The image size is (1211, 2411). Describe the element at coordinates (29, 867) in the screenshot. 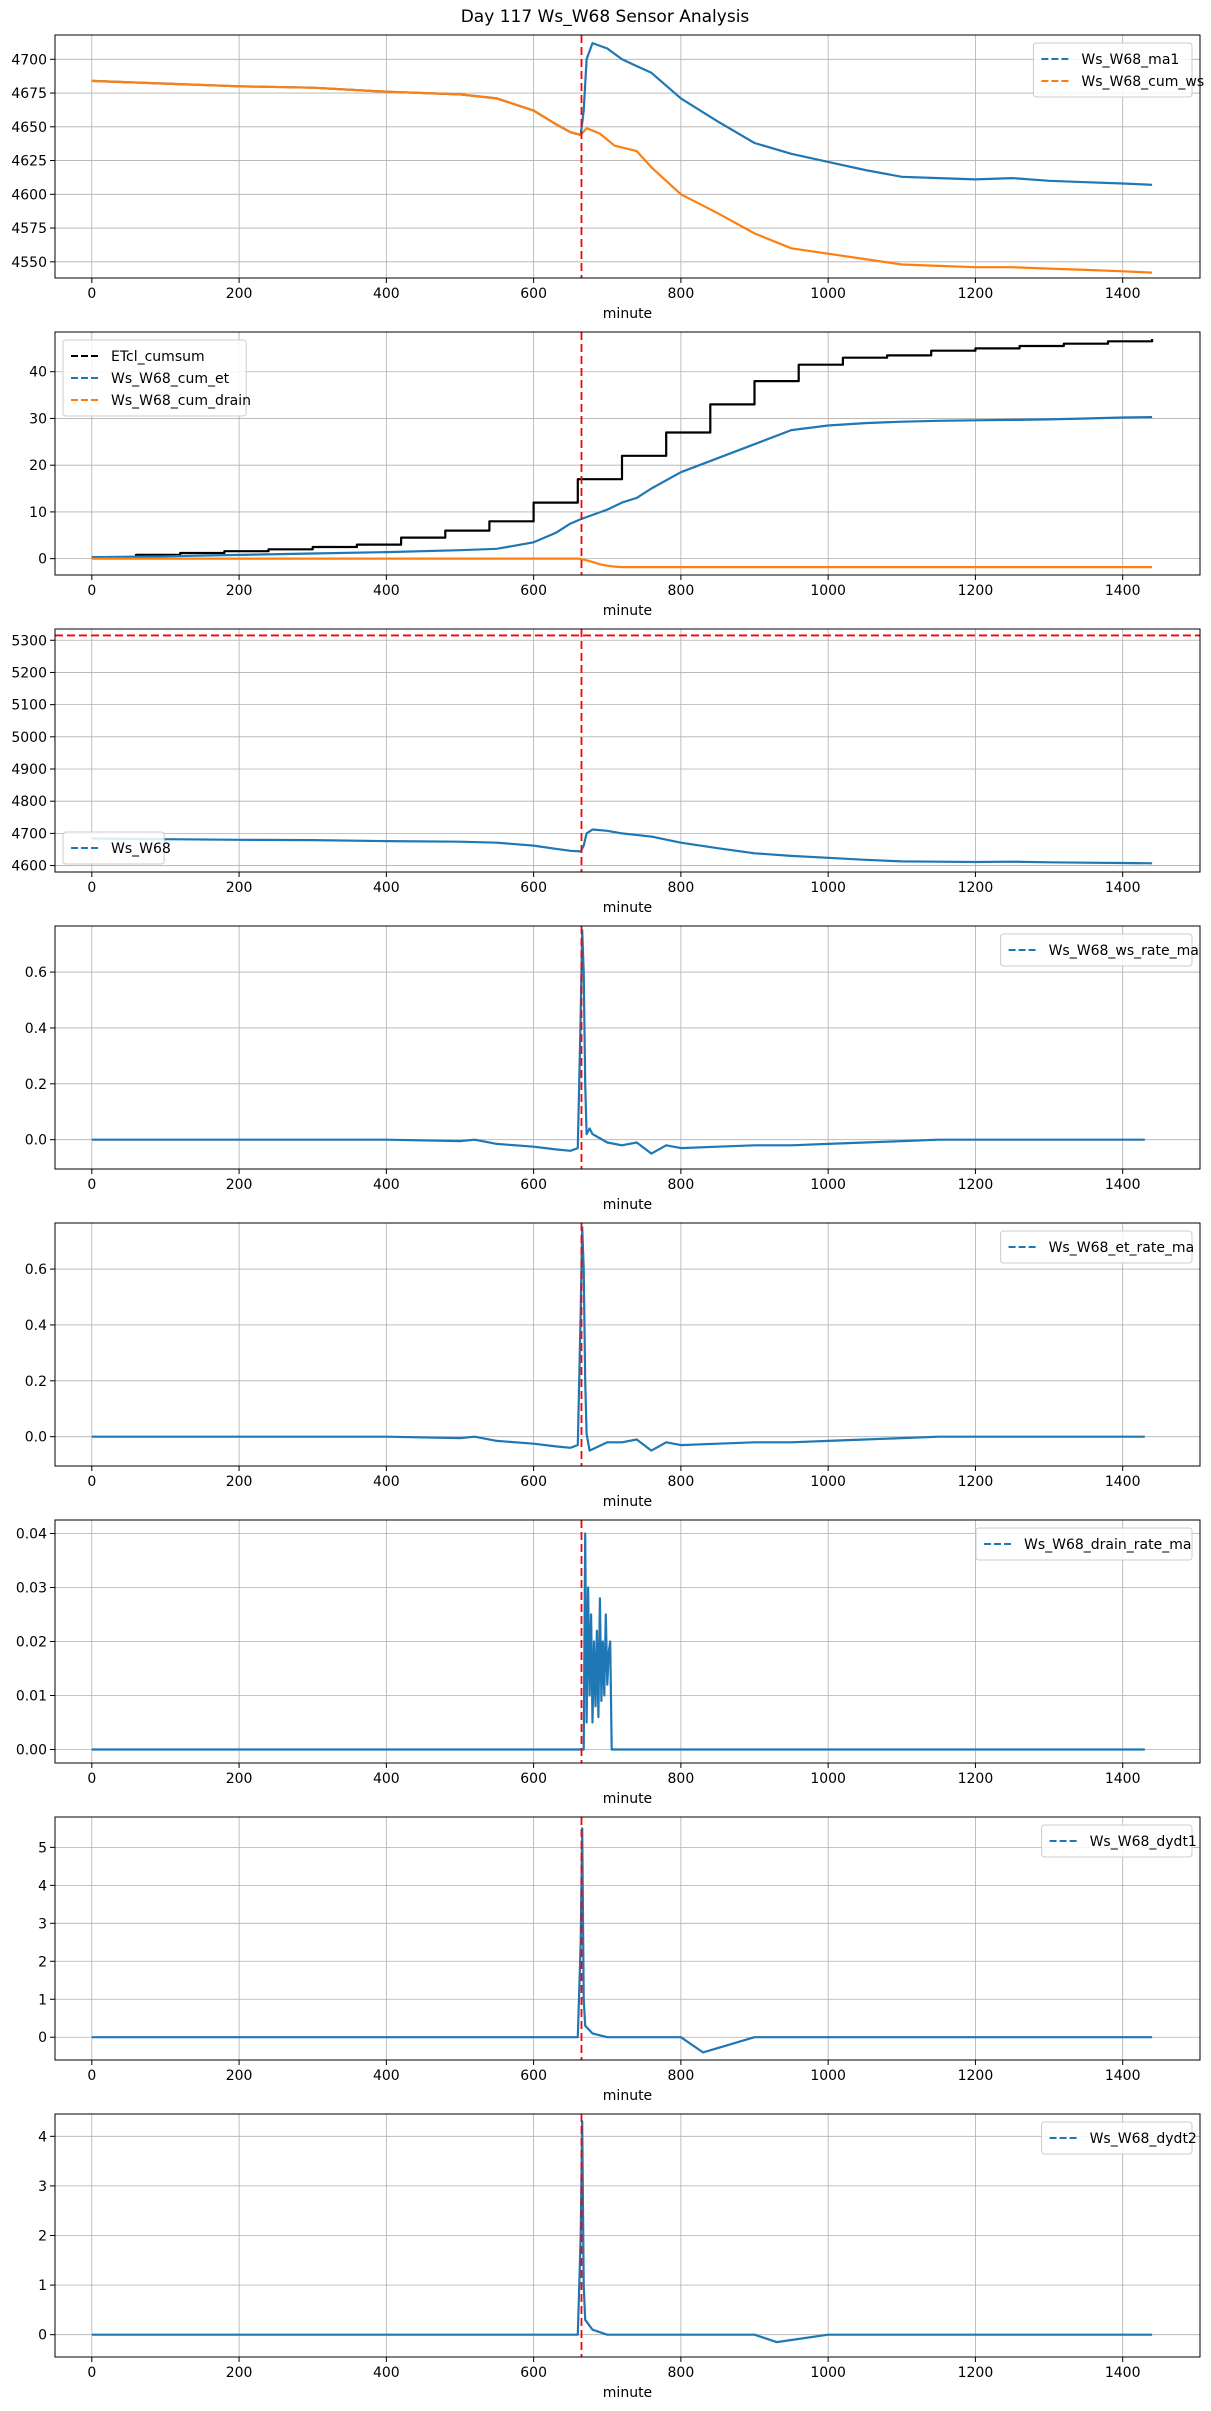

I see `y-tick-label: 4600` at that location.